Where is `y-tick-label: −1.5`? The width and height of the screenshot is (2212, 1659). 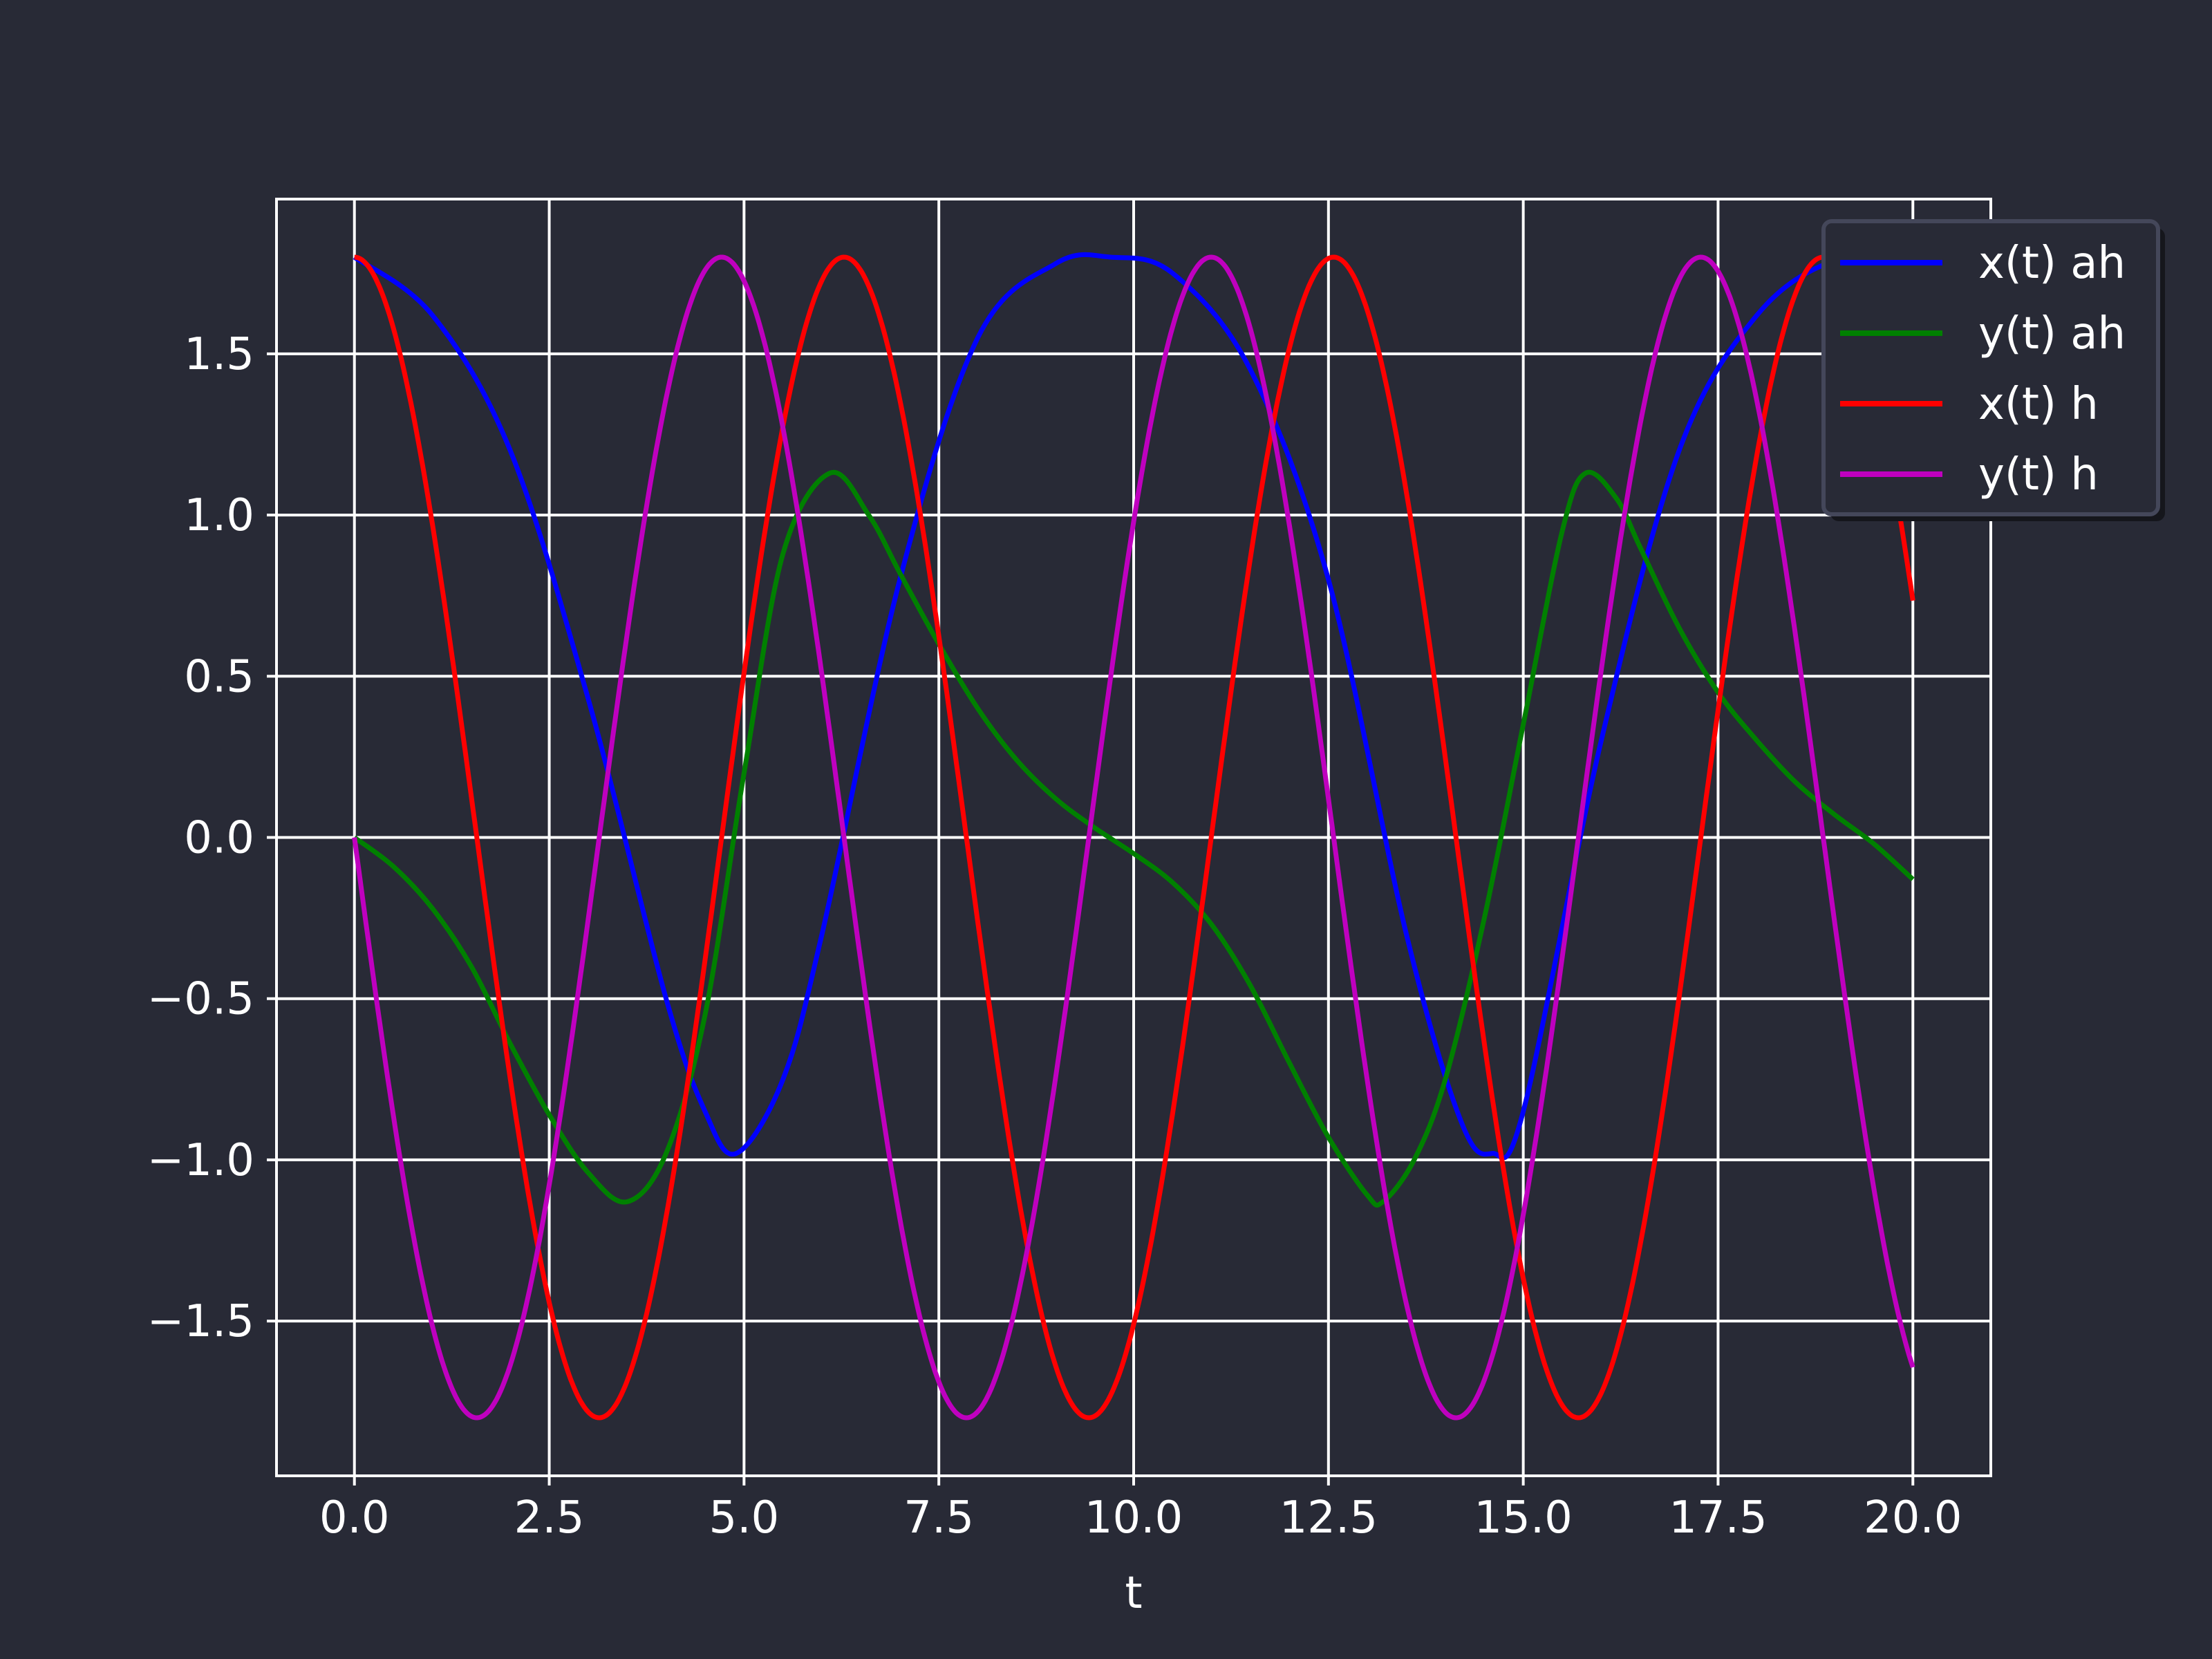
y-tick-label: −1.5 is located at coordinates (201, 1321).